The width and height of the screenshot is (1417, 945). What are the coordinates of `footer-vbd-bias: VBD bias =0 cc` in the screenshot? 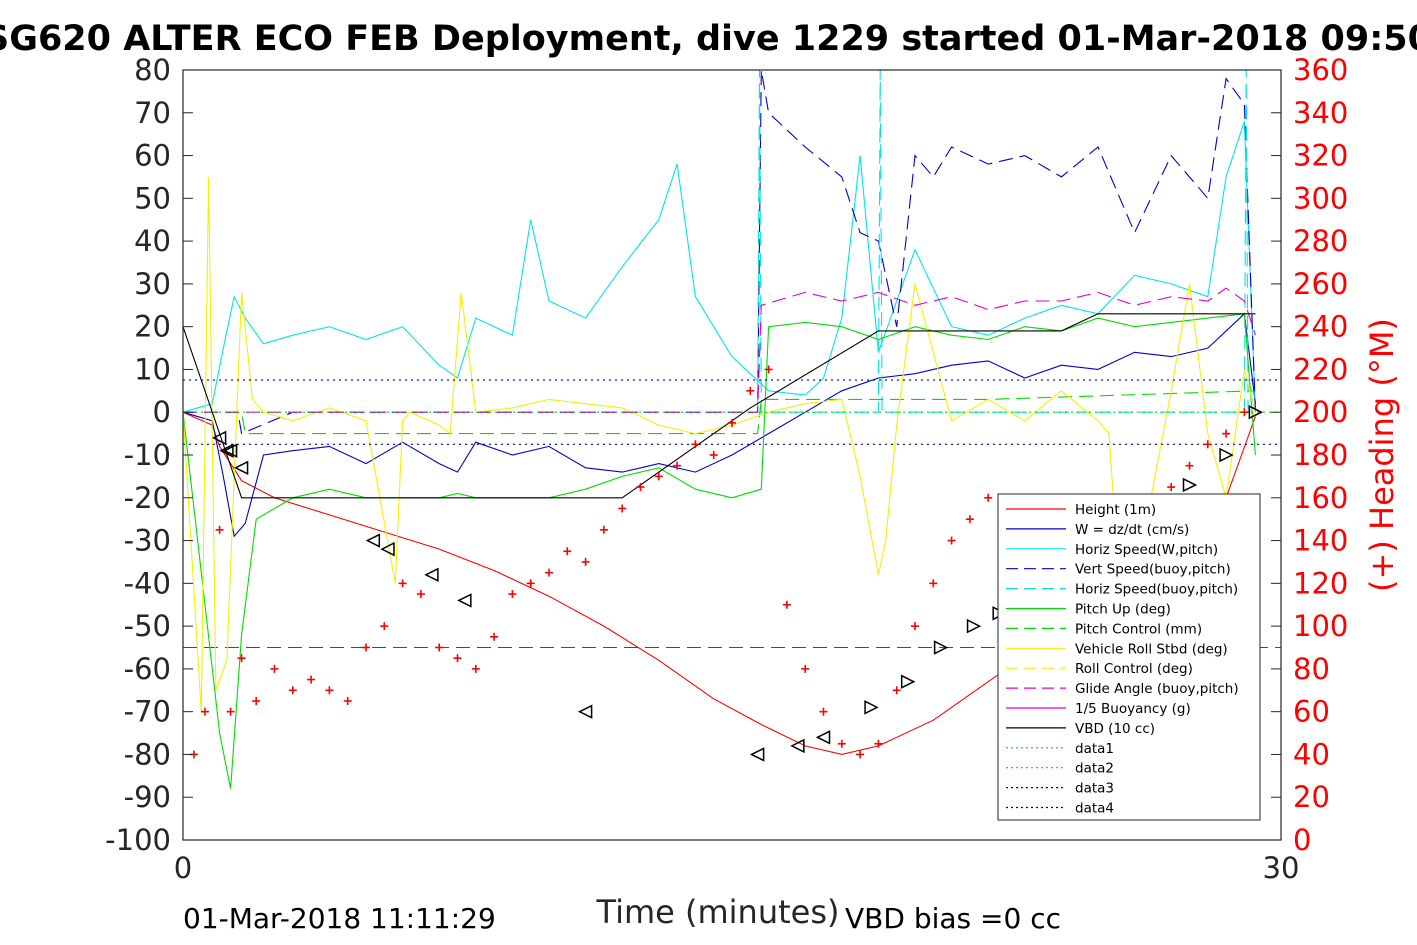 It's located at (953, 918).